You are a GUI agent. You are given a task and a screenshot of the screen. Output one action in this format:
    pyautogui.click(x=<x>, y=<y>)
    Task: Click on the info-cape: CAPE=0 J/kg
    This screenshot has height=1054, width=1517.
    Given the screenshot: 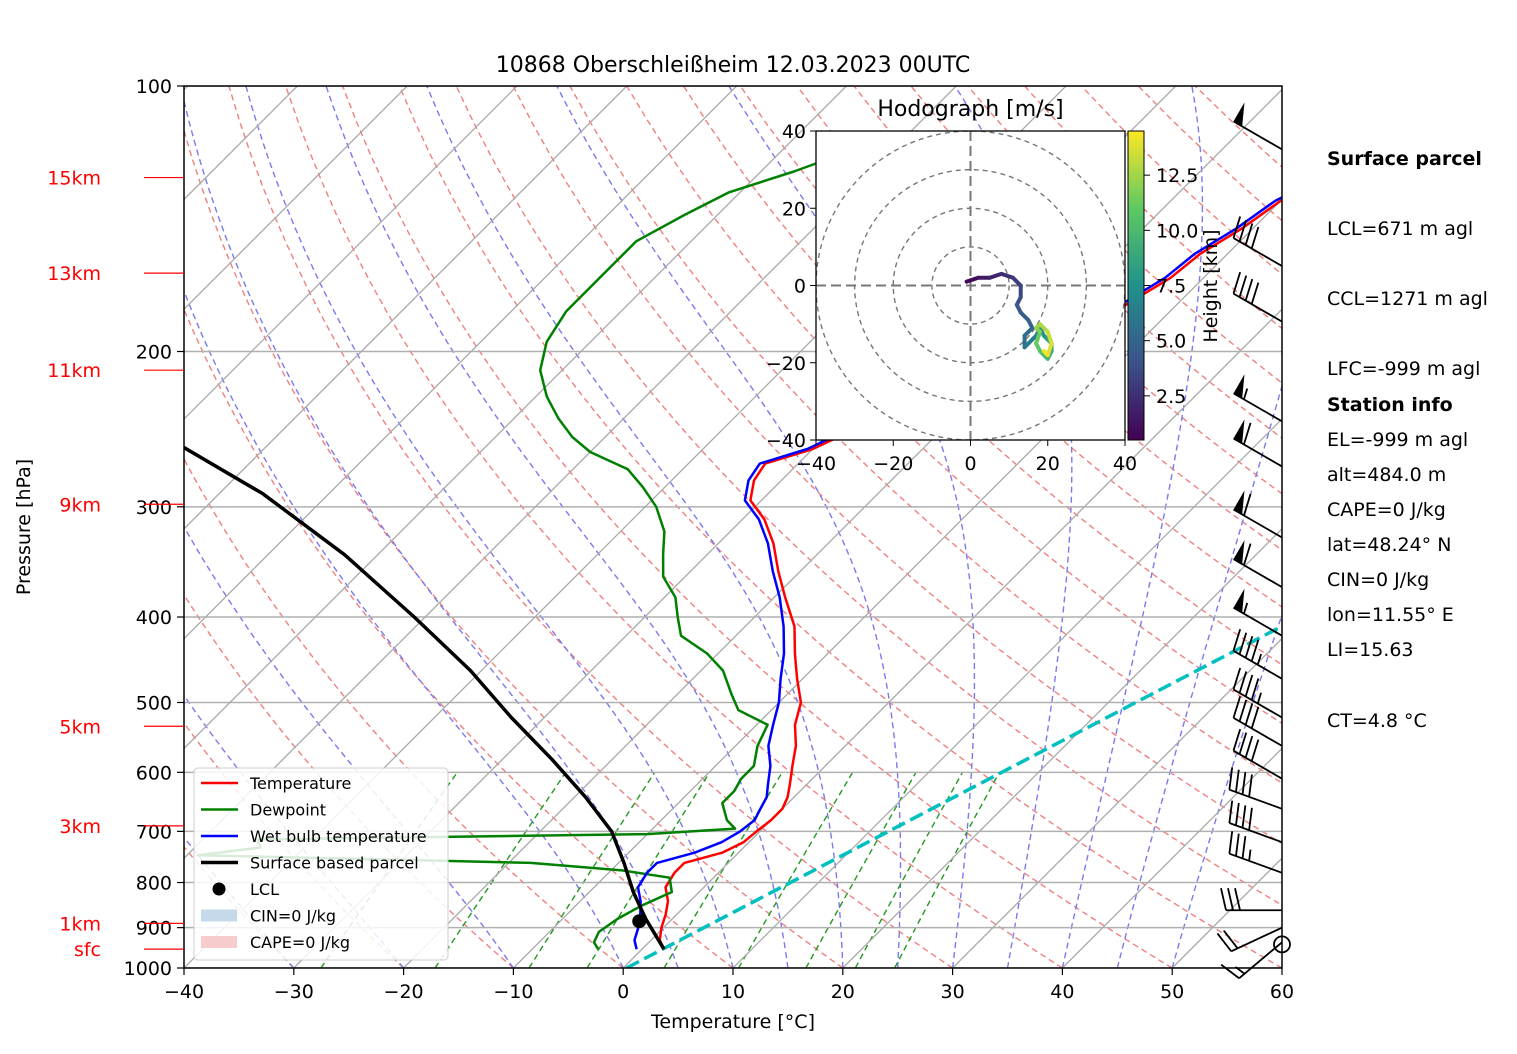 What is the action you would take?
    pyautogui.click(x=1386, y=509)
    